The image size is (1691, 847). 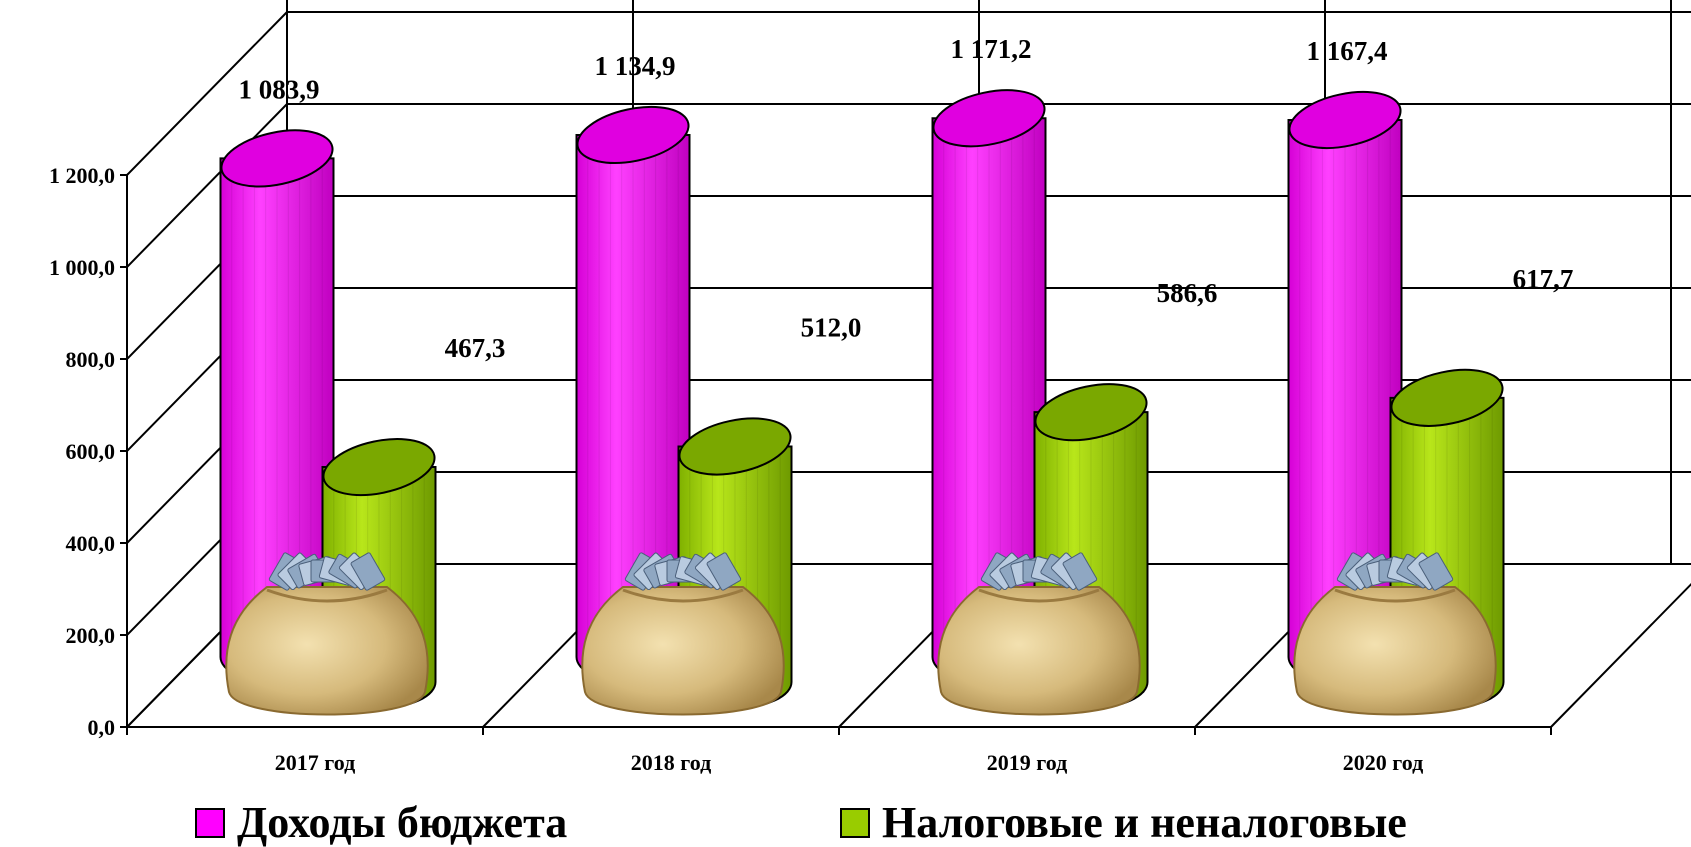 I want to click on y-tick-label: 400,0, so click(x=91, y=543).